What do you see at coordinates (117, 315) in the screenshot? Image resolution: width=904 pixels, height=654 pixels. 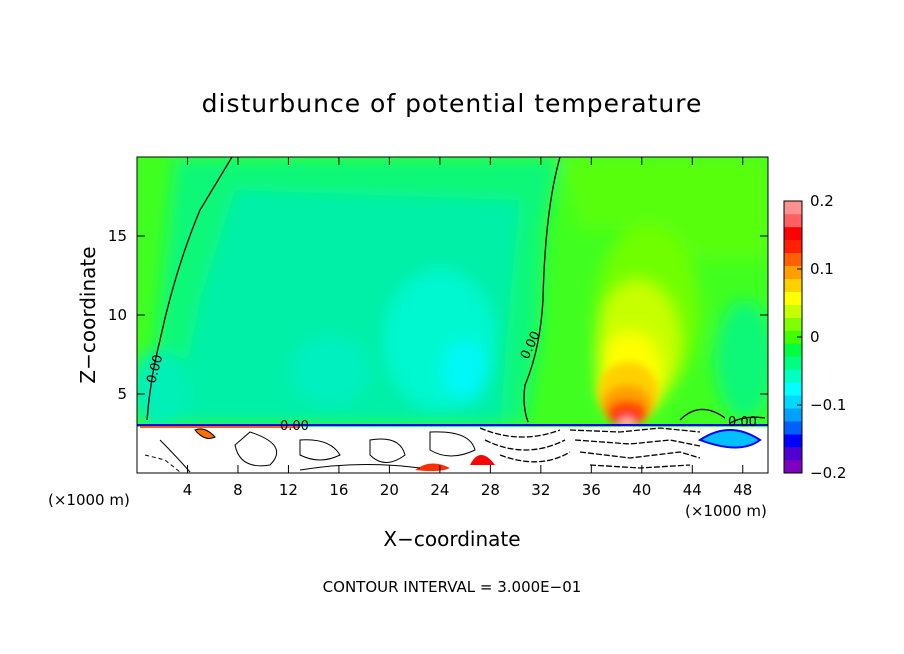 I see `y-tick-label: 10` at bounding box center [117, 315].